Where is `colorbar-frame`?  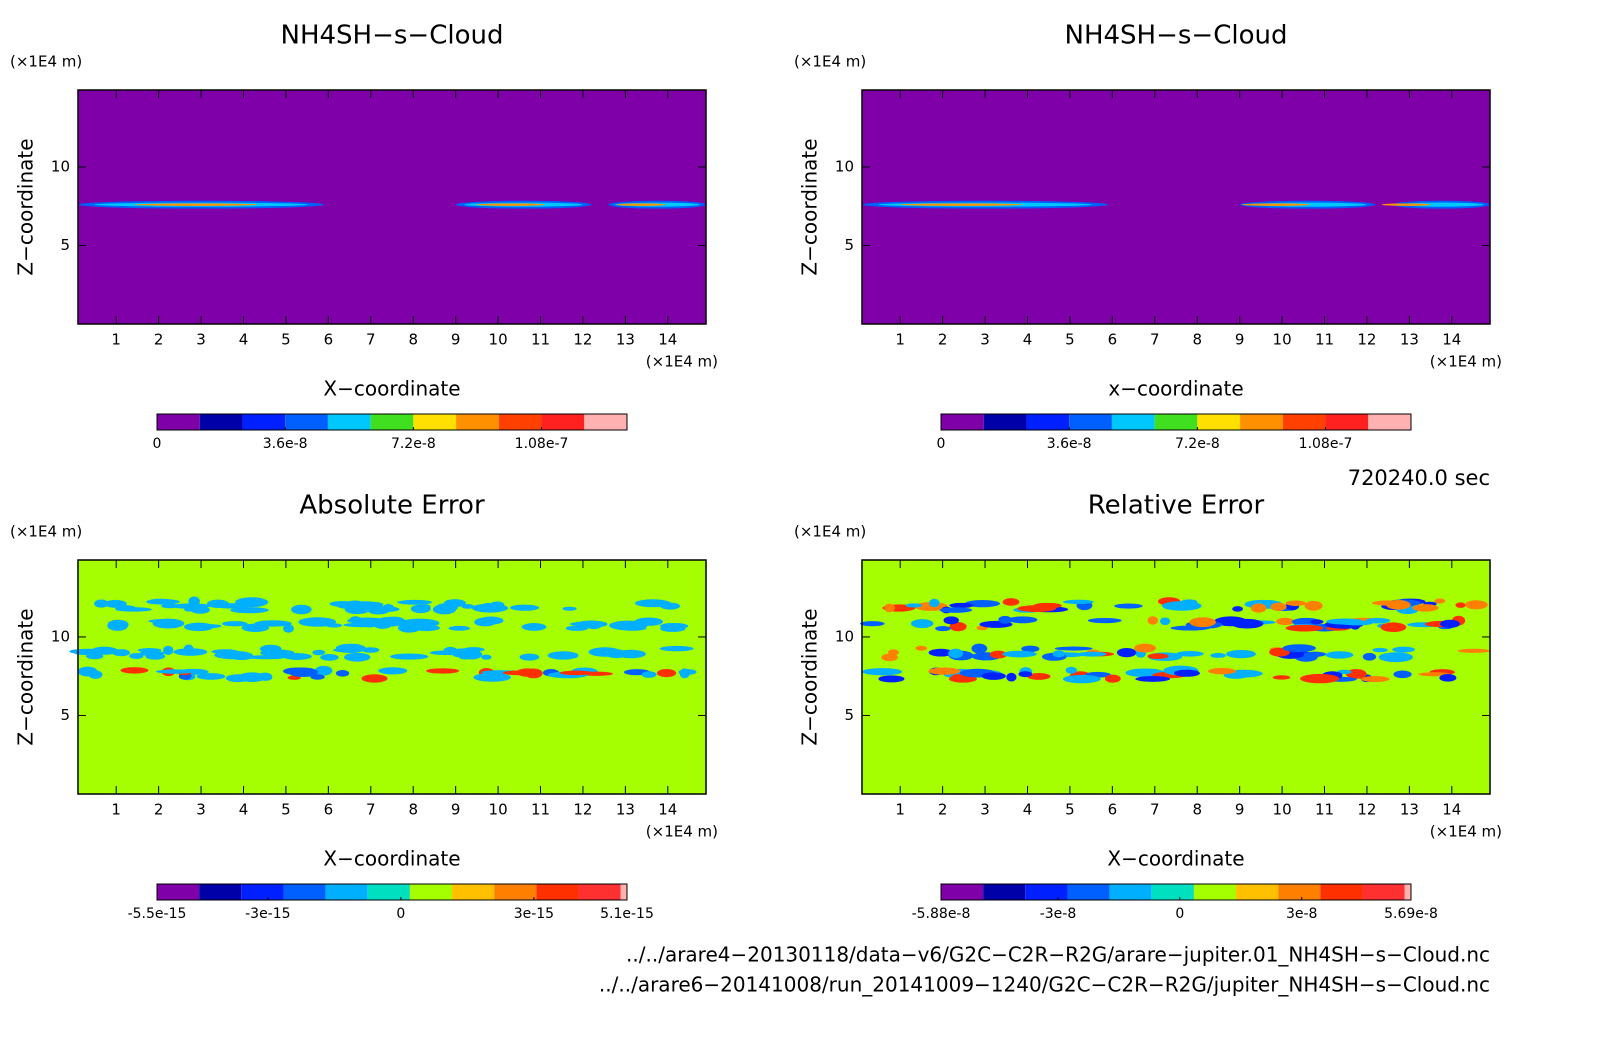 colorbar-frame is located at coordinates (1176, 892).